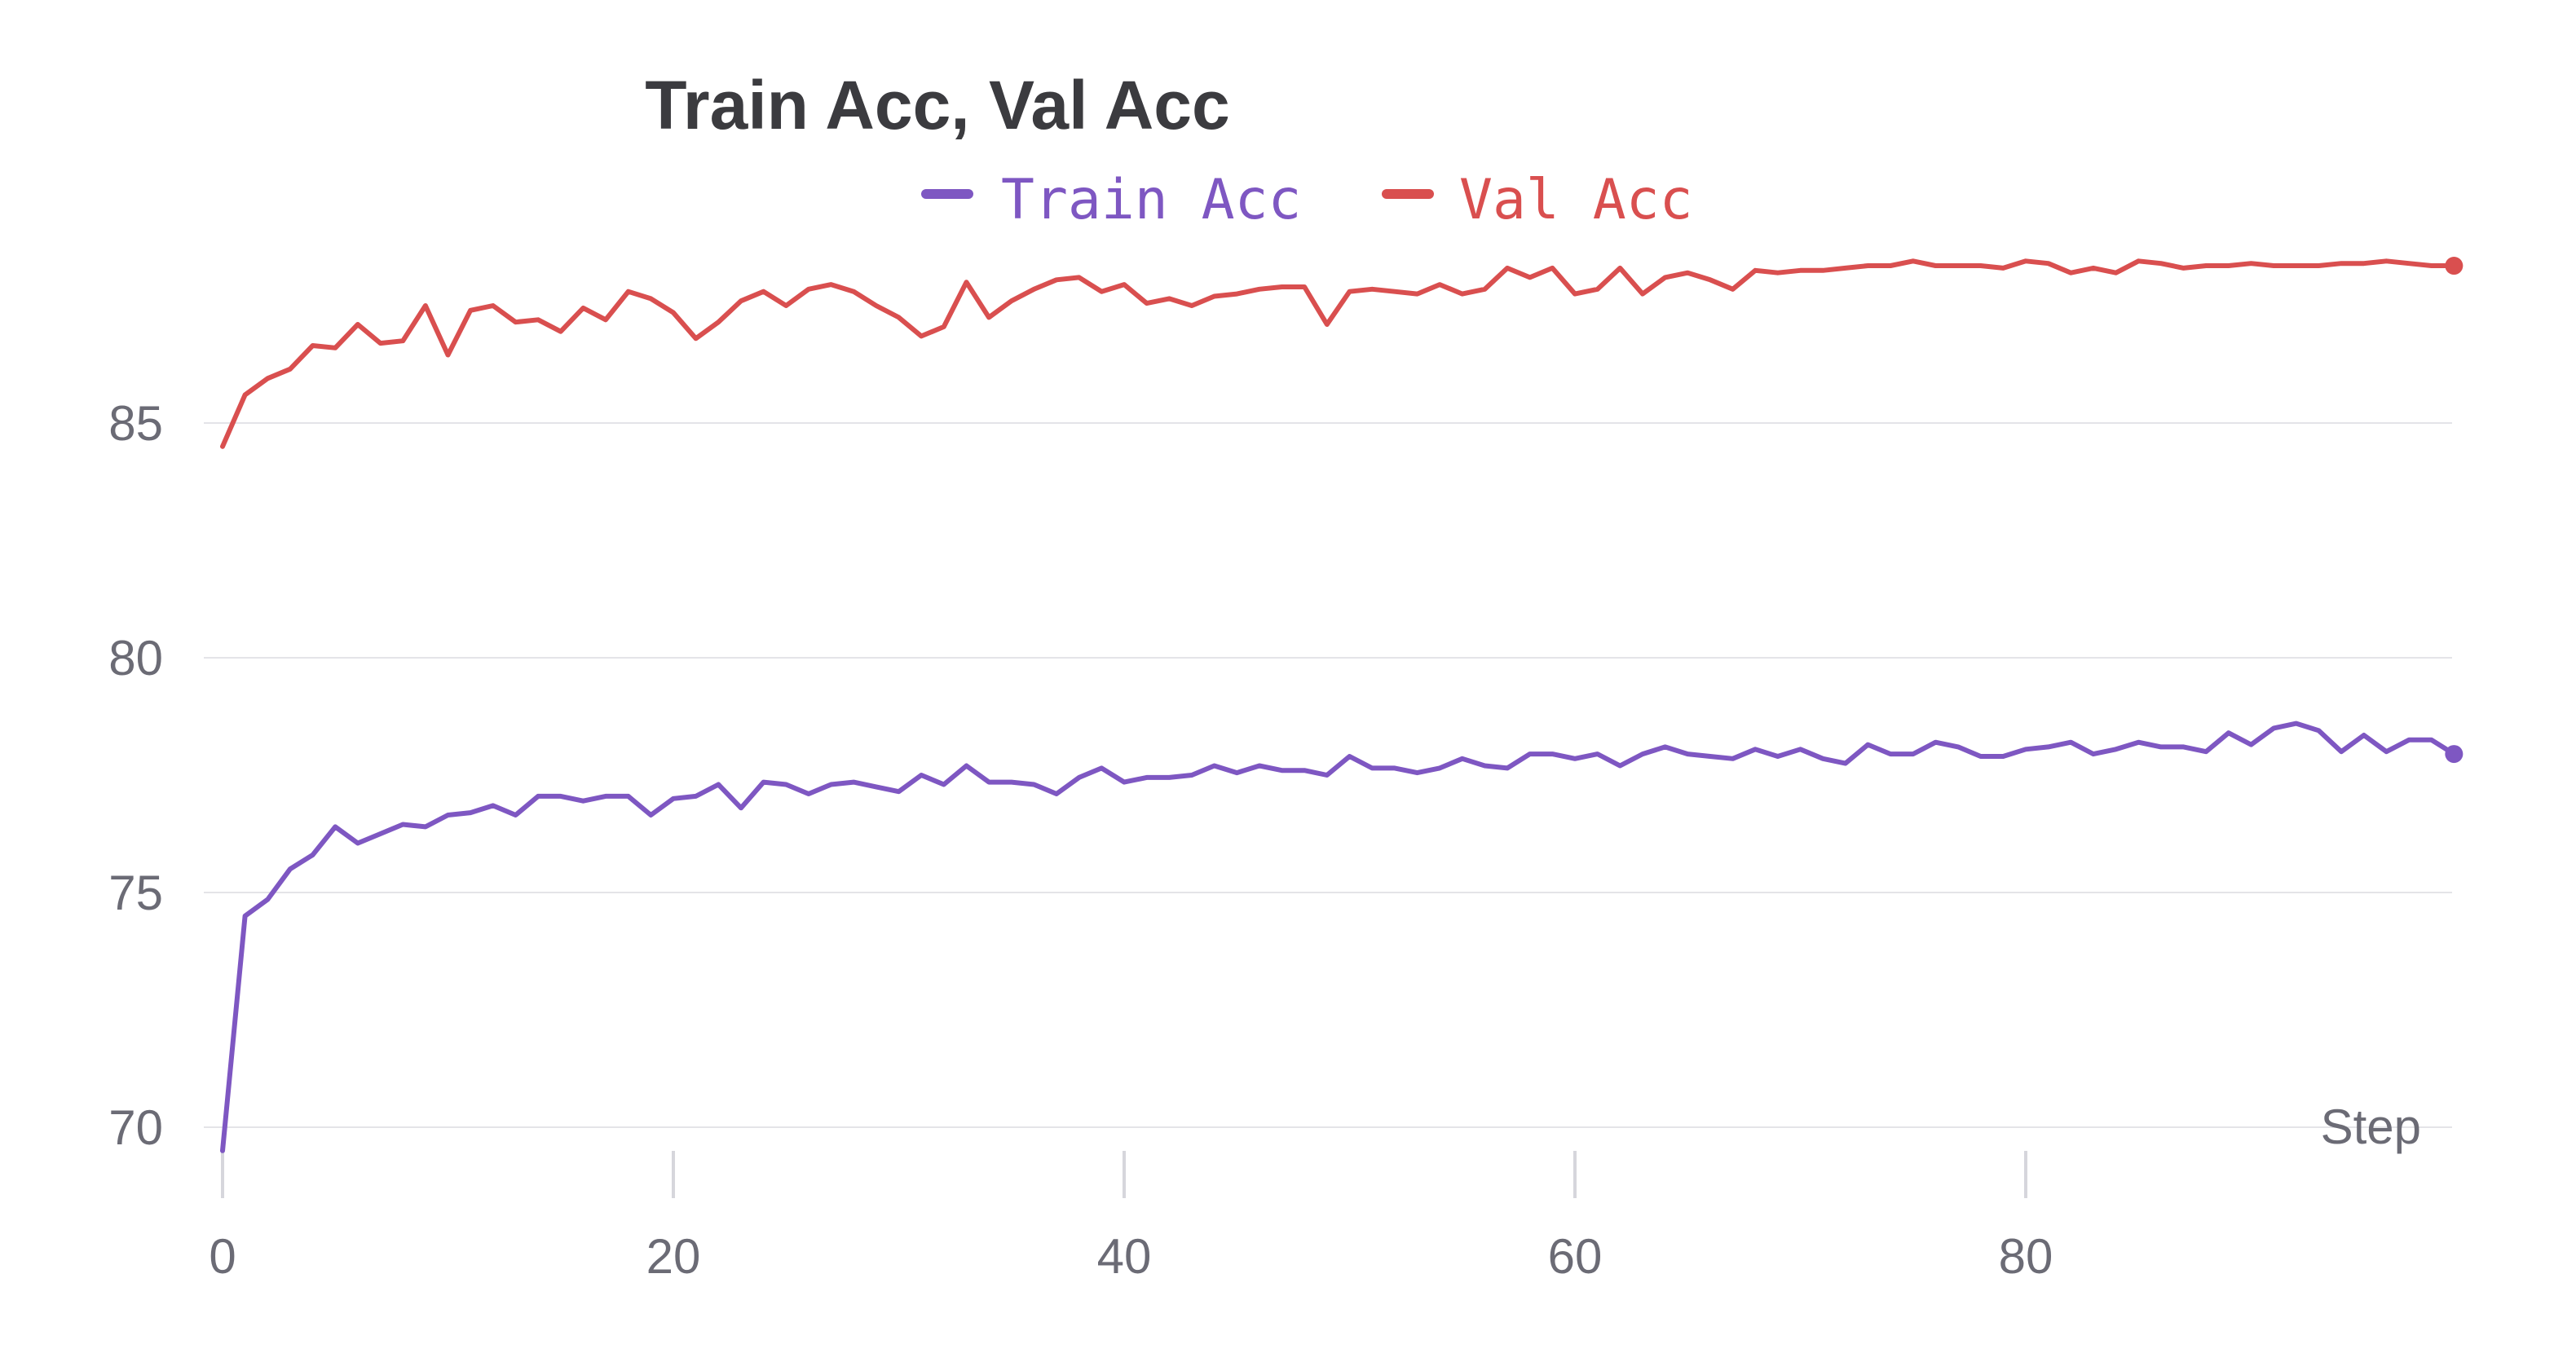  I want to click on legend-label: Val Acc, so click(1576, 200).